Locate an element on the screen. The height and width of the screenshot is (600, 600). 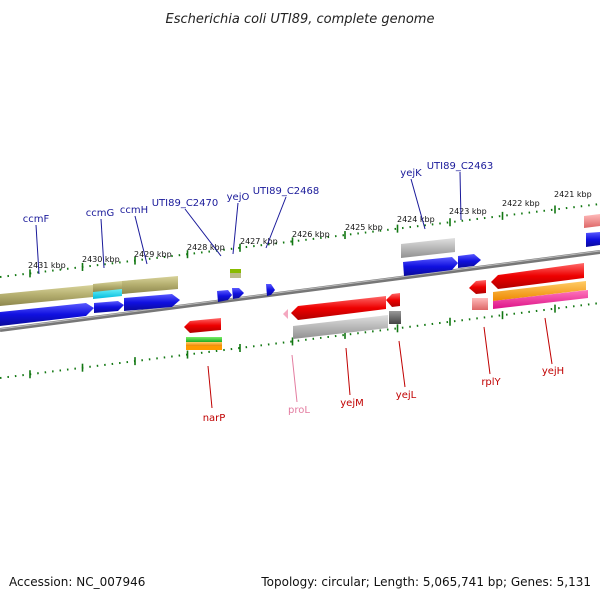
cds-UTI89_C2463 is located at coordinates (469, 261).